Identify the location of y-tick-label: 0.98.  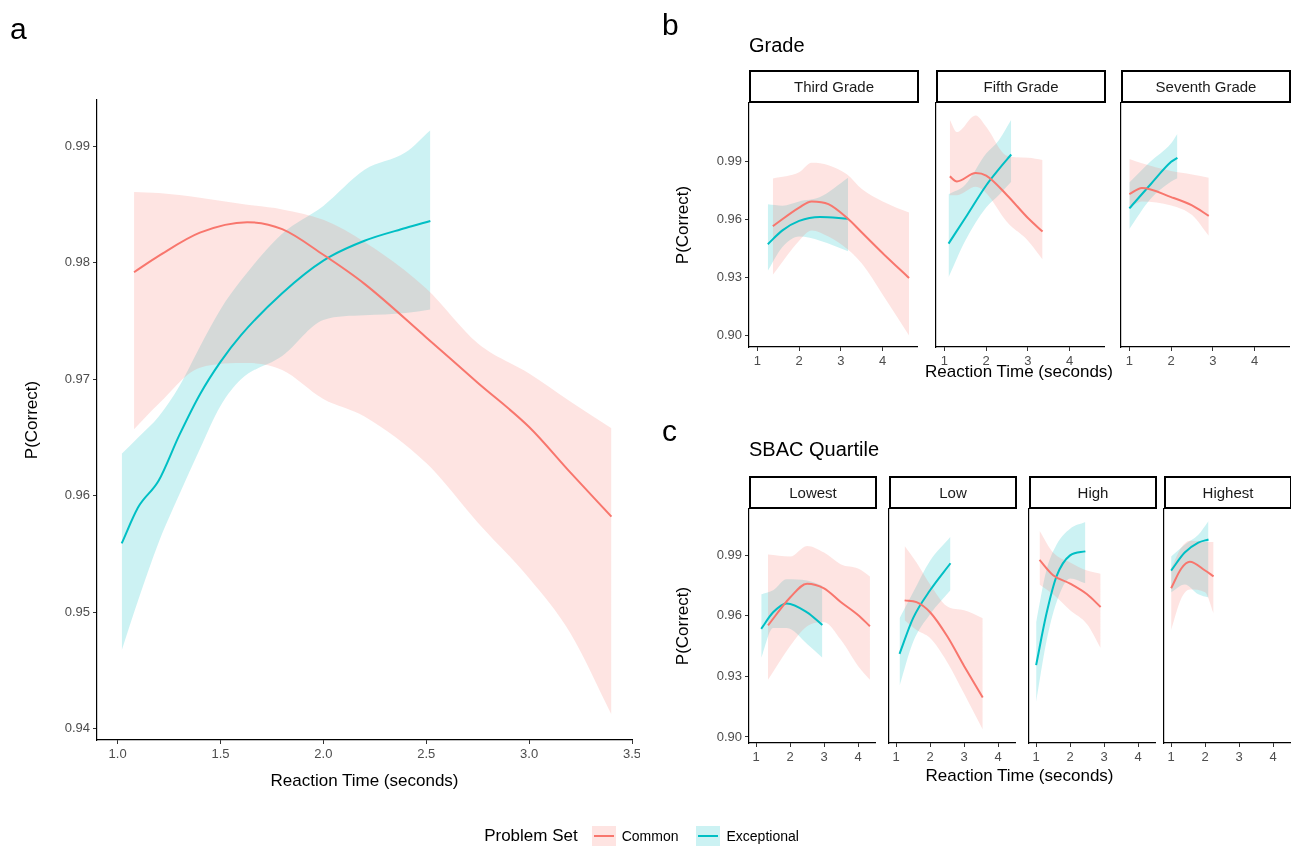
(77, 262).